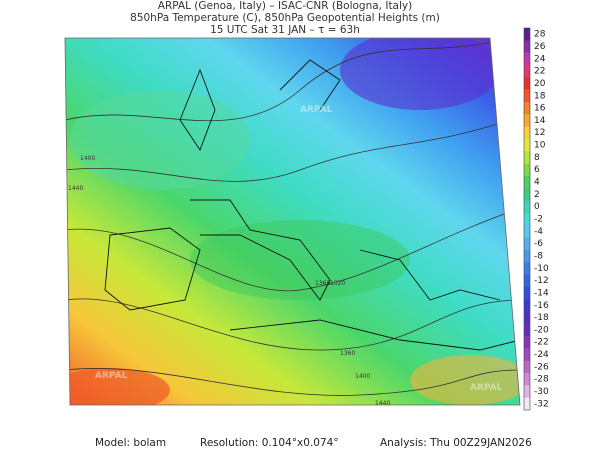 Image resolution: width=600 pixels, height=450 pixels. What do you see at coordinates (540, 121) in the screenshot?
I see `colorbar-label: 14` at bounding box center [540, 121].